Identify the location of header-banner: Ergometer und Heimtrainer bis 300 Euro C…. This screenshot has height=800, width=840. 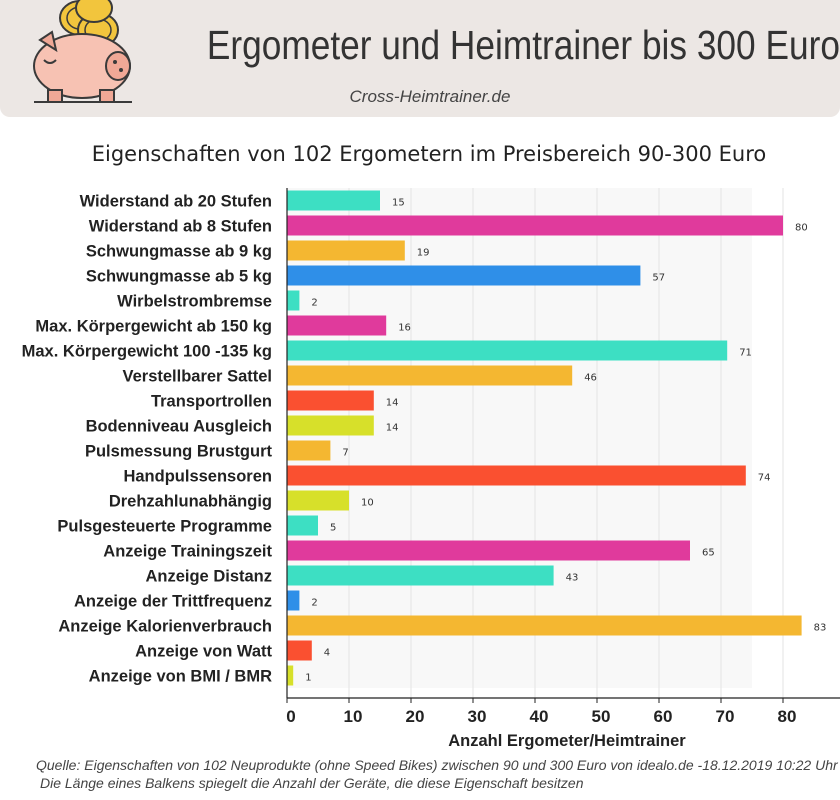
(420, 58).